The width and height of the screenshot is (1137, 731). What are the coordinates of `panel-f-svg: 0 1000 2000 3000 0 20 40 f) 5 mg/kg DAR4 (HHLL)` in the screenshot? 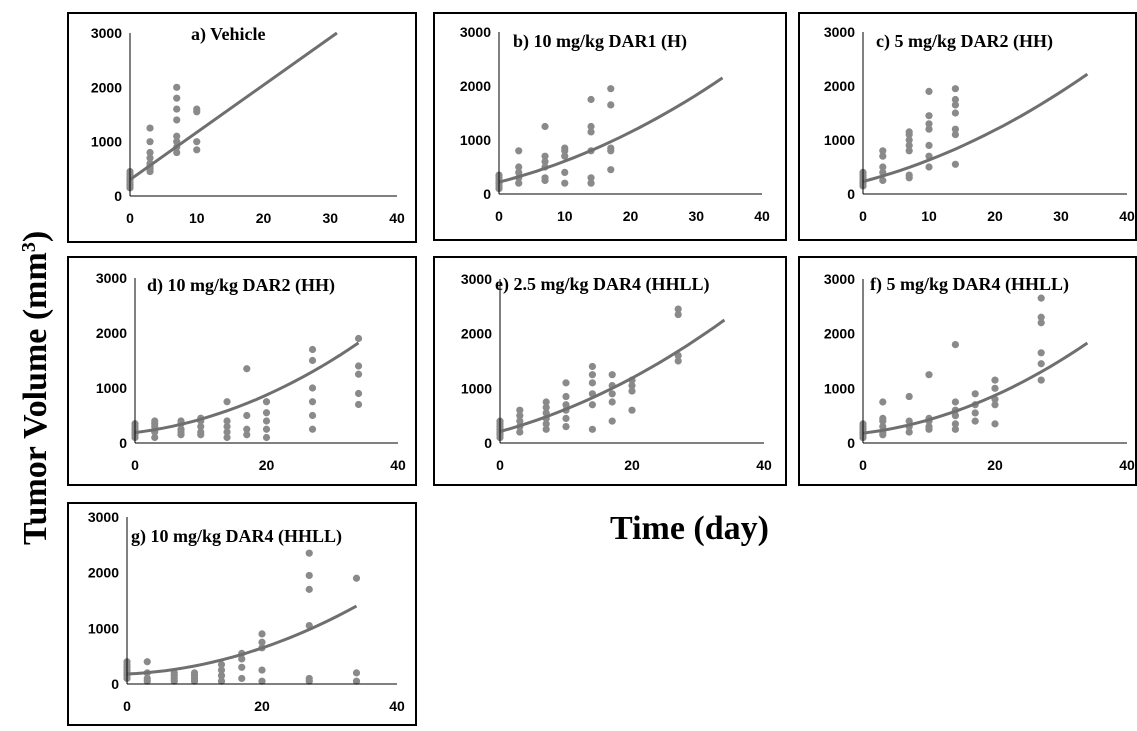 It's located at (979, 372).